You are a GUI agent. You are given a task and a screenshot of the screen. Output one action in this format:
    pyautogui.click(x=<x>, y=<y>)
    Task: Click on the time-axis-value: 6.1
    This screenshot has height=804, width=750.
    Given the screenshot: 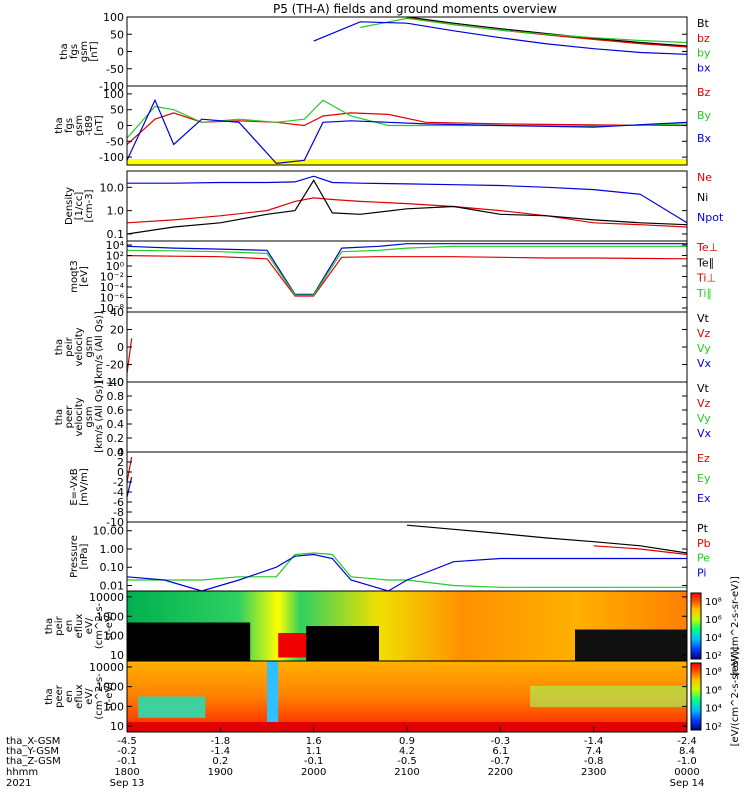 What is the action you would take?
    pyautogui.click(x=500, y=751)
    